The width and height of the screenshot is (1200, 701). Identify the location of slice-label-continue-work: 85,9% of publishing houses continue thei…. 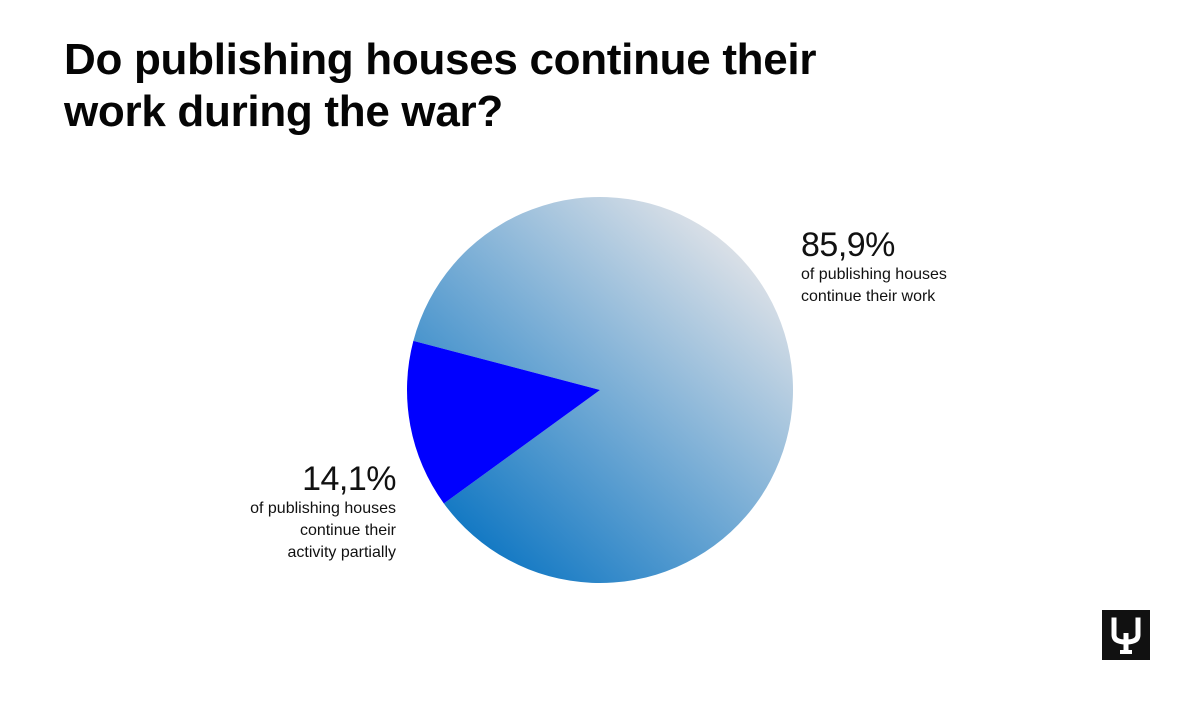
(931, 267).